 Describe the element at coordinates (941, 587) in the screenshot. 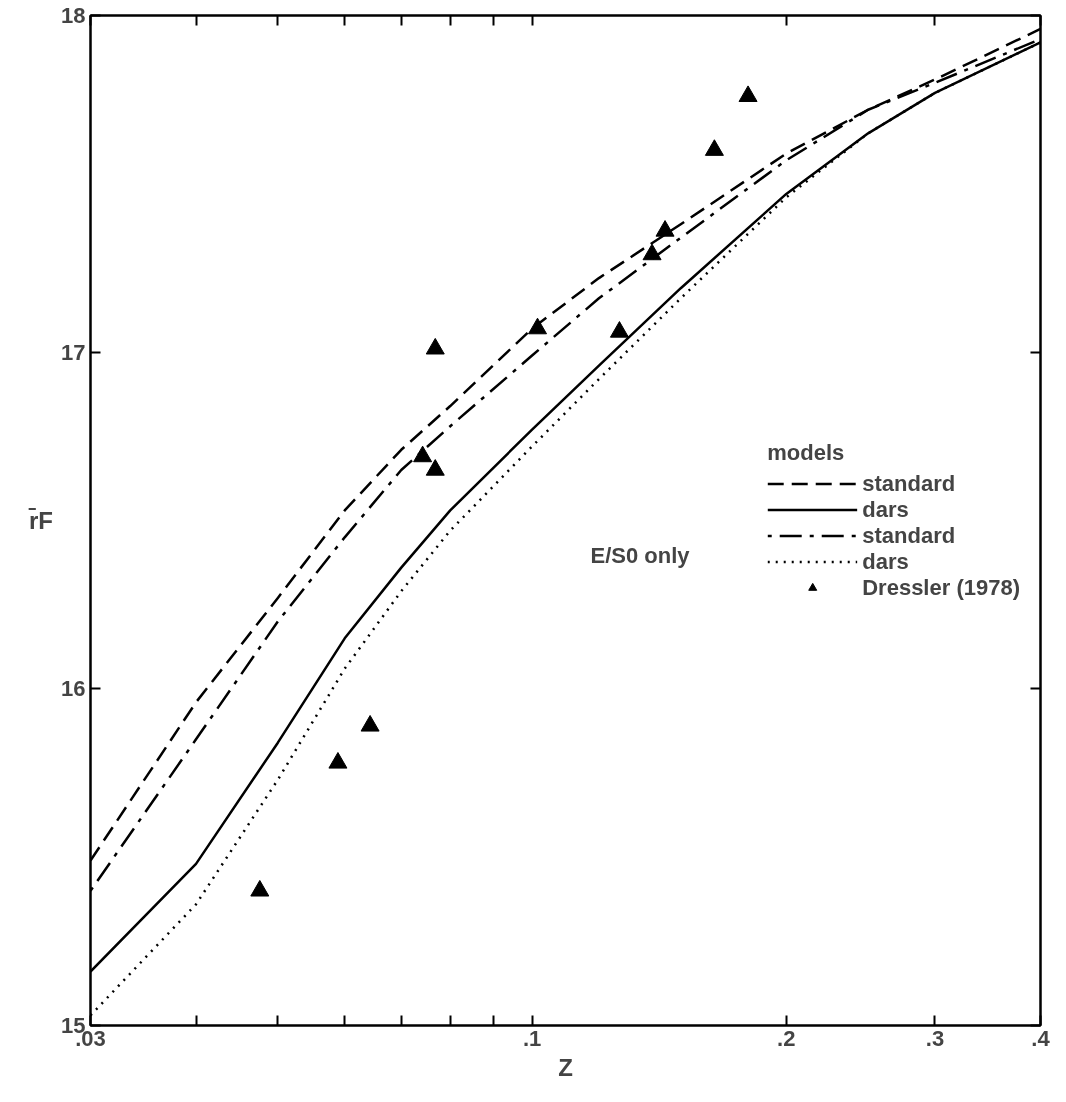

I see `legend-label: Dressler (1978)` at that location.